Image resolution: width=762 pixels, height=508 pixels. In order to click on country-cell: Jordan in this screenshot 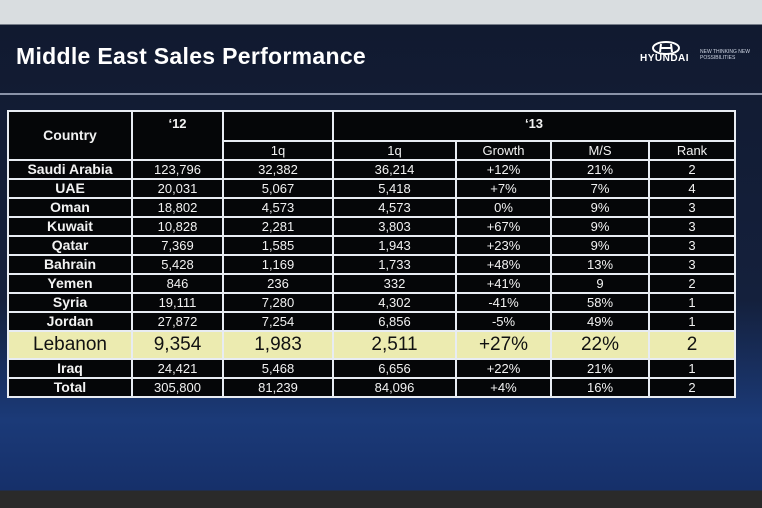, I will do `click(70, 321)`.